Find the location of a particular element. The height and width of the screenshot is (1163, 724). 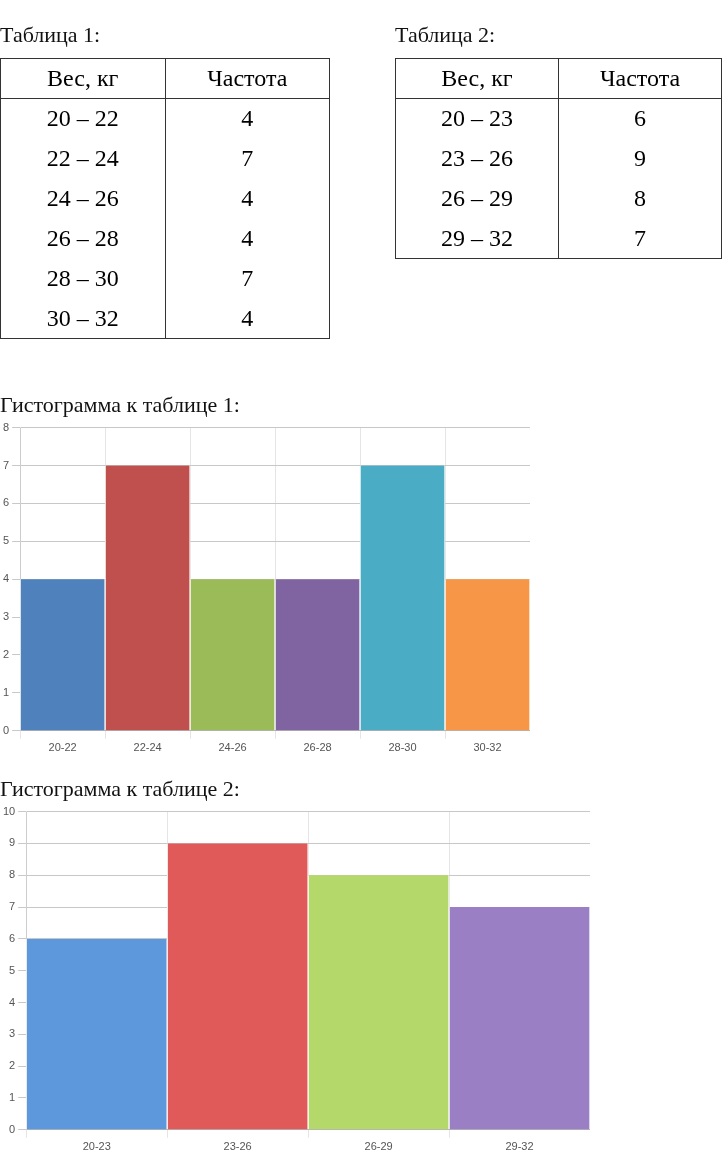

chart-title: Гистограмма к таблице 1: is located at coordinates (120, 405).